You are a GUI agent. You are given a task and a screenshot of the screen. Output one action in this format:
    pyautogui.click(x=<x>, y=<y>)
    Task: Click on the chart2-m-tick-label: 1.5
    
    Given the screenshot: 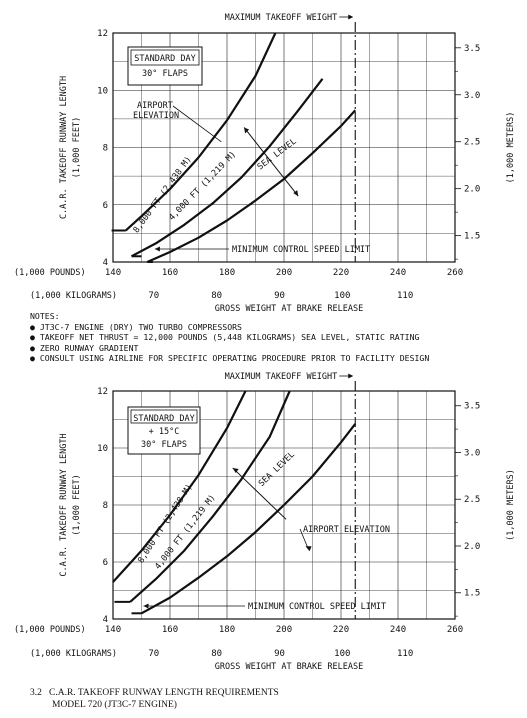 What is the action you would take?
    pyautogui.click(x=472, y=594)
    